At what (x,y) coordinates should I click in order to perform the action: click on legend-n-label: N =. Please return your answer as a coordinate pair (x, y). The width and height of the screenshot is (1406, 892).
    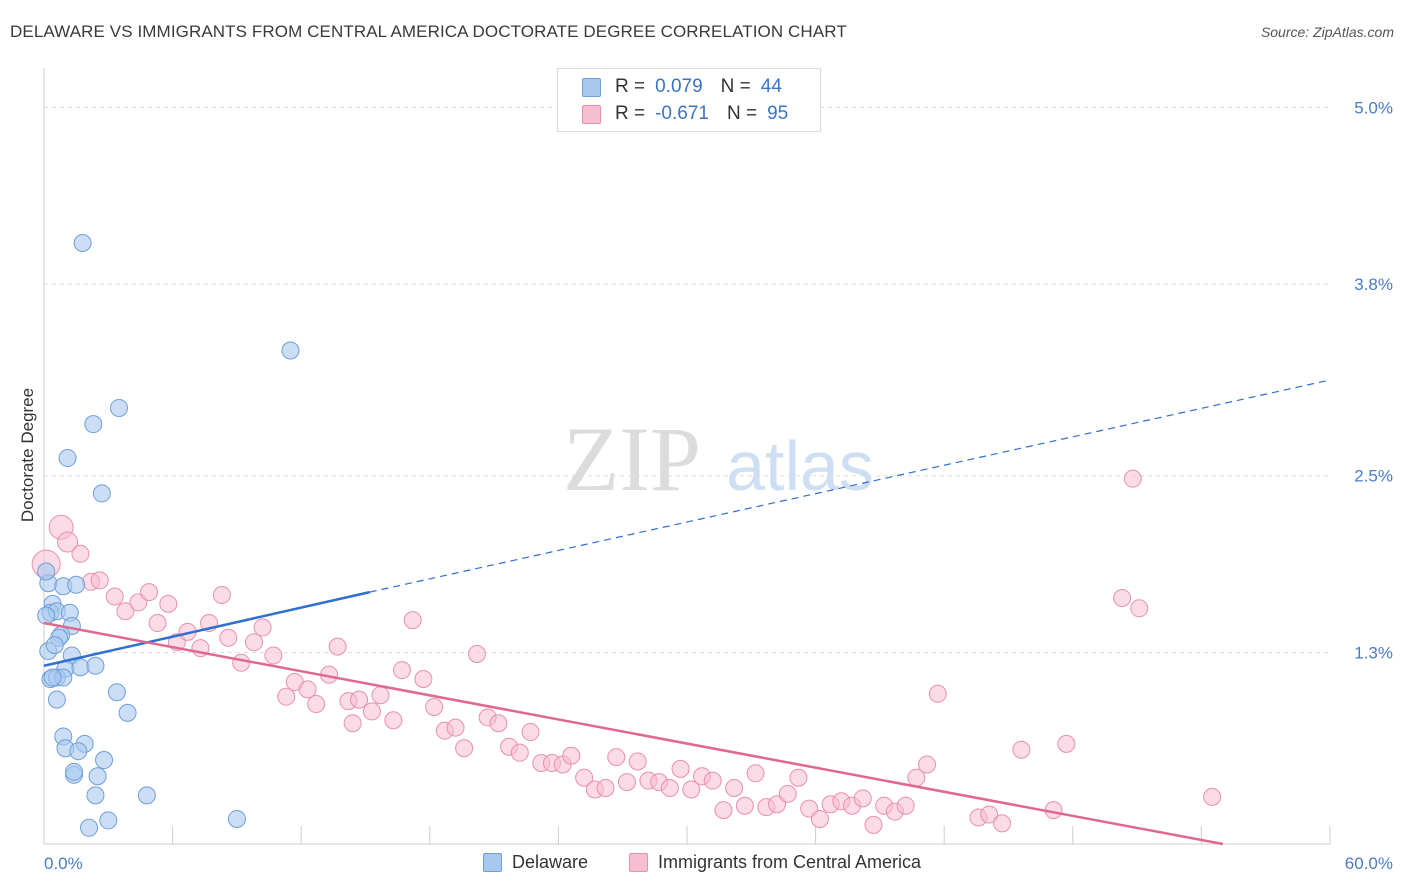
    Looking at the image, I should click on (742, 113).